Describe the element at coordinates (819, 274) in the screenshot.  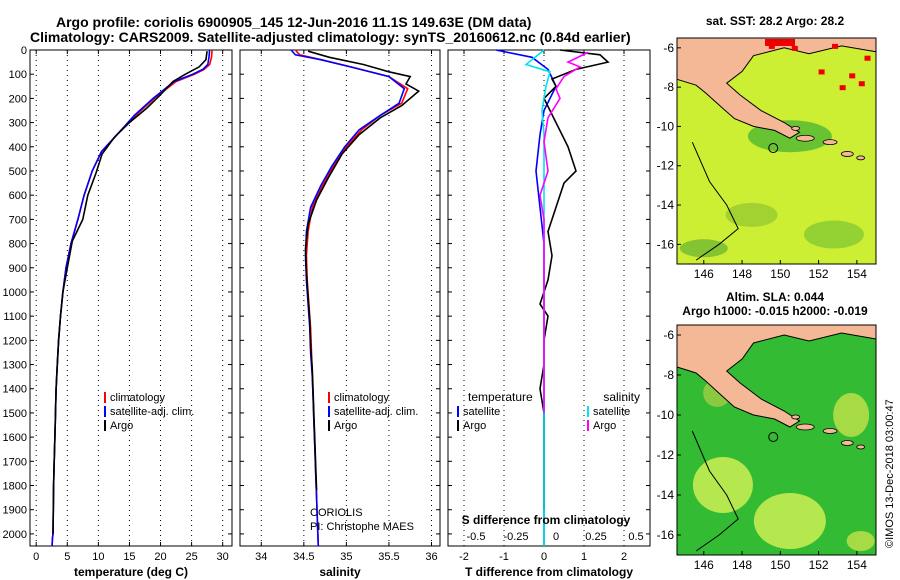
I see `sst-xtick-label: 152` at that location.